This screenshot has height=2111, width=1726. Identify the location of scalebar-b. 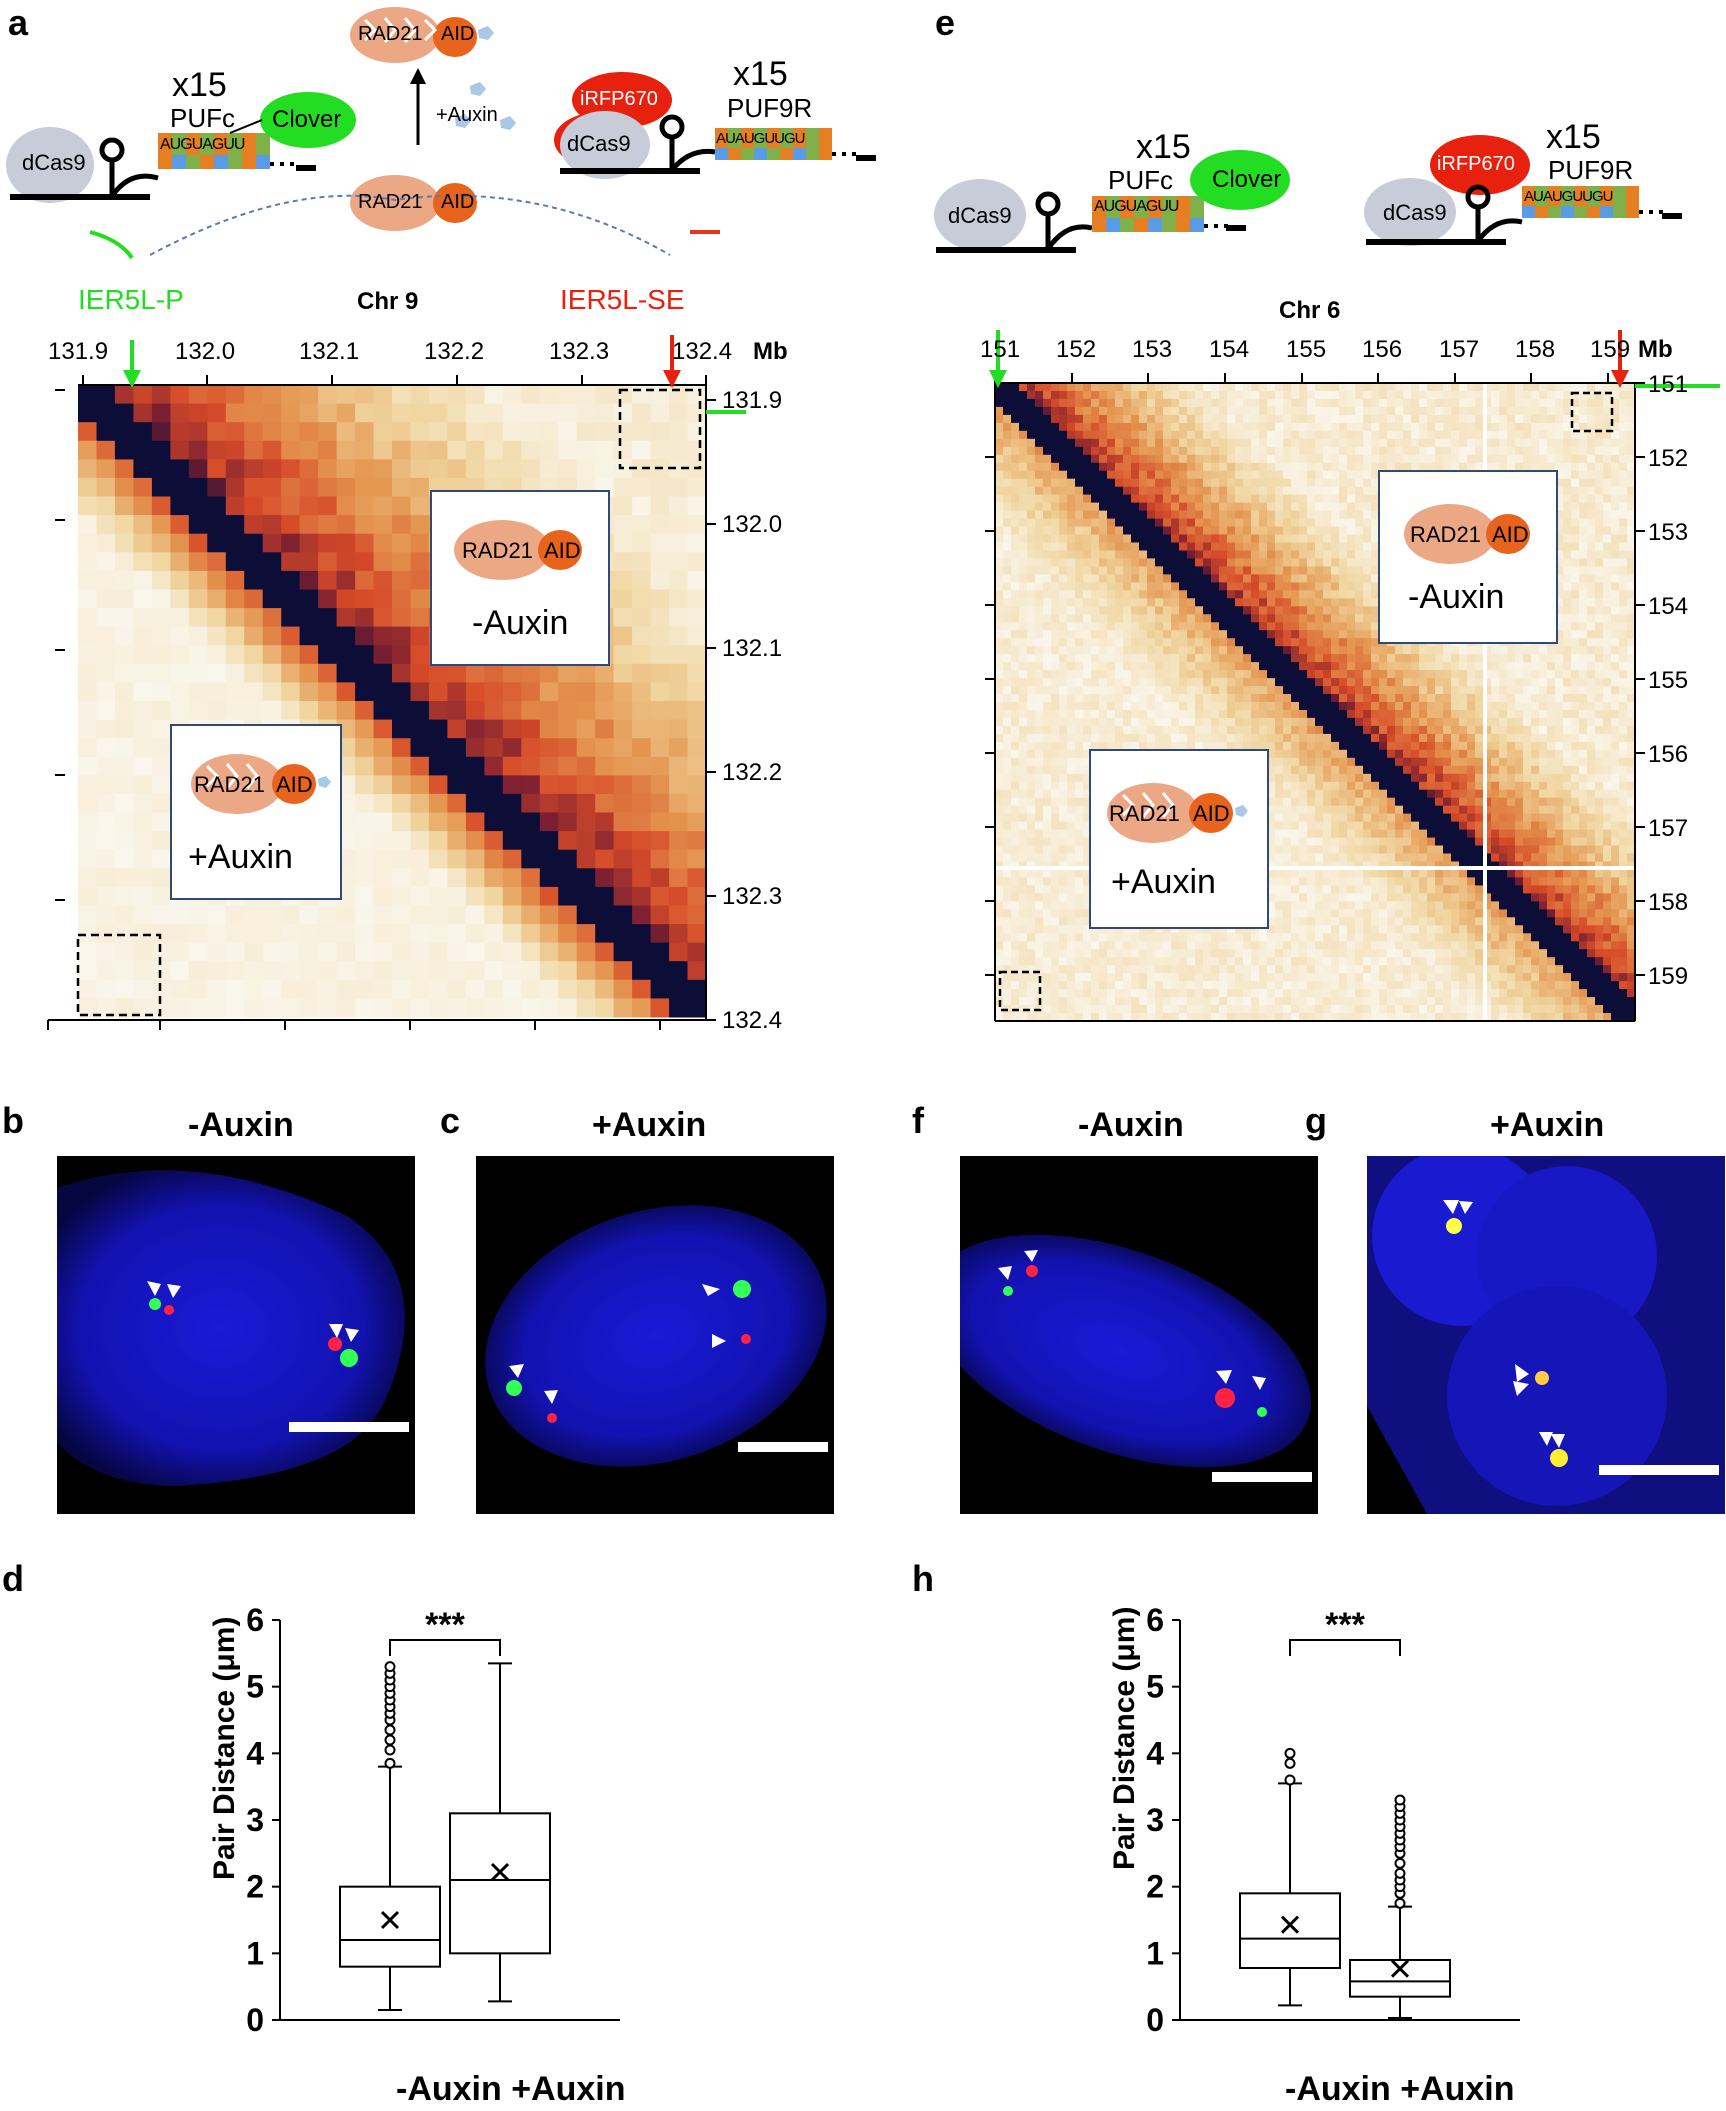
(349, 1427).